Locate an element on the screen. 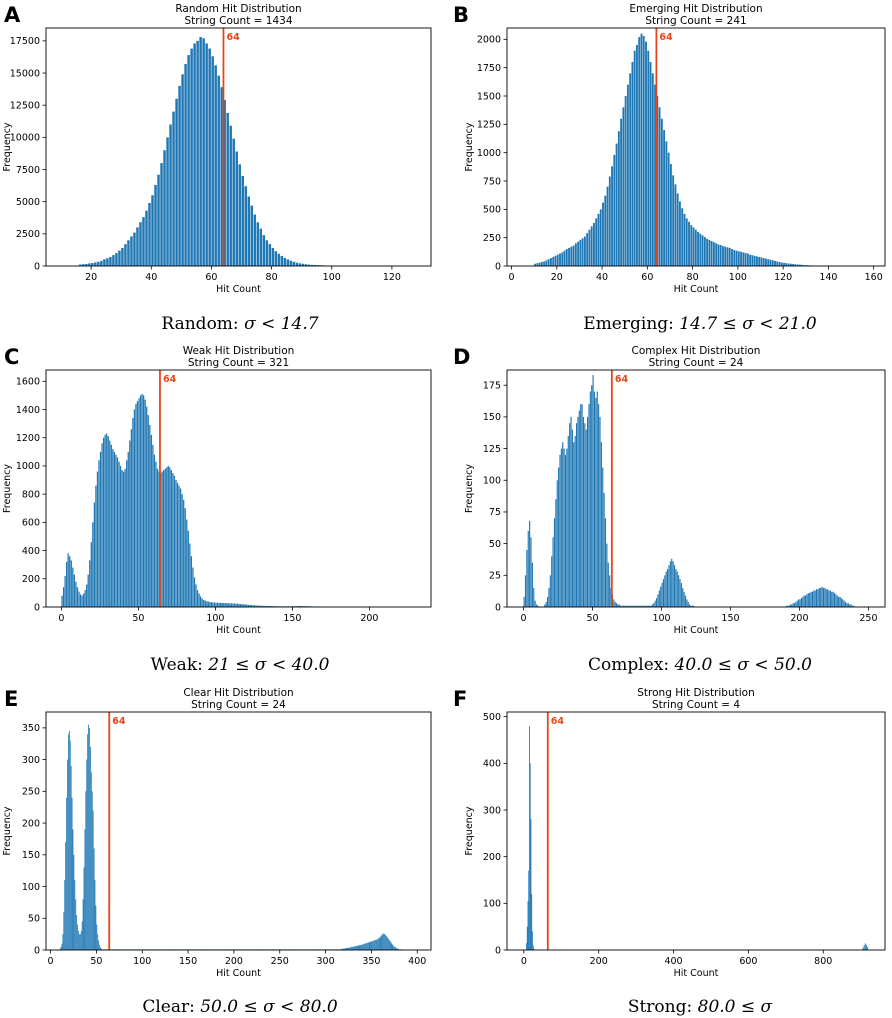  x-tick-label: 40 is located at coordinates (151, 277).